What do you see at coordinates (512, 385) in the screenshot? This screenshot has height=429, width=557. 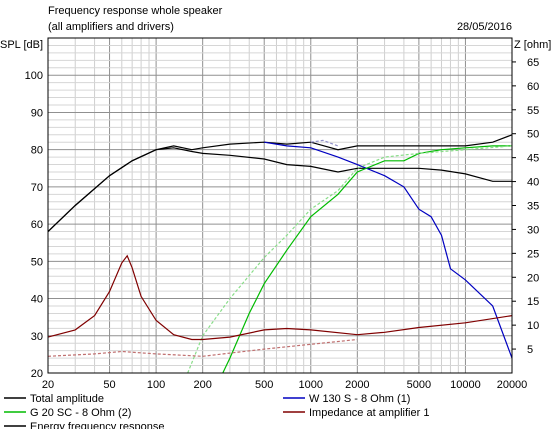 I see `x-tick-label: 20000` at bounding box center [512, 385].